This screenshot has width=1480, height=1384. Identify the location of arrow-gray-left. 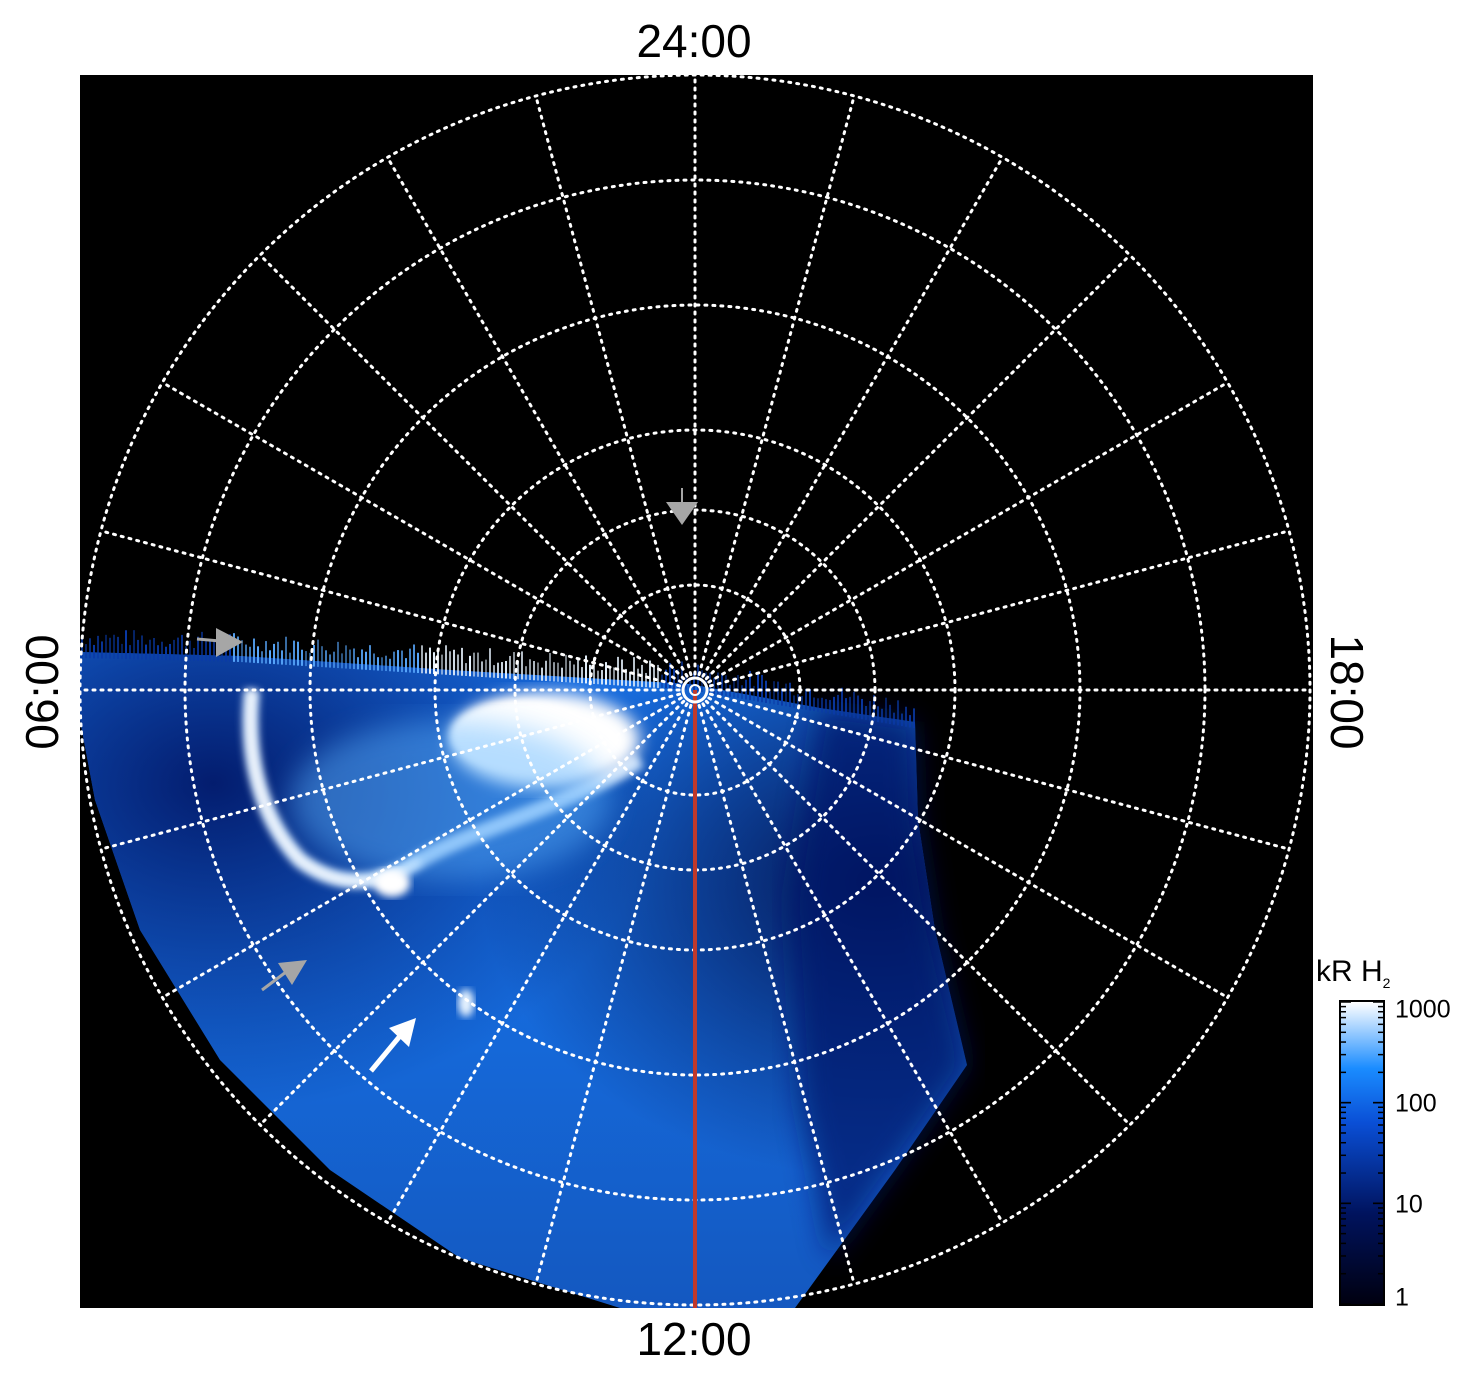
(219, 642).